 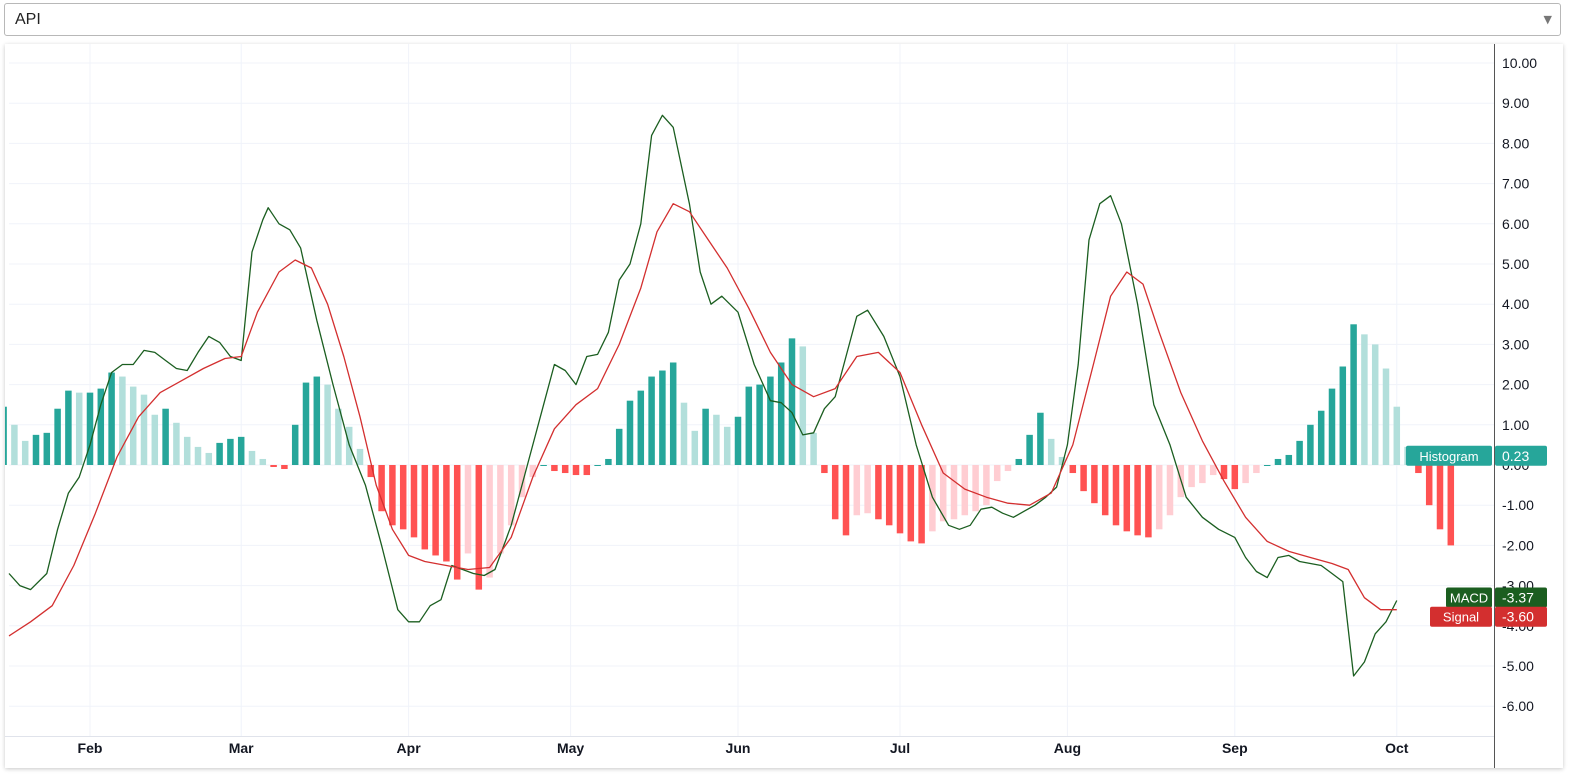 What do you see at coordinates (1518, 666) in the screenshot?
I see `y-tick-label: -5.00` at bounding box center [1518, 666].